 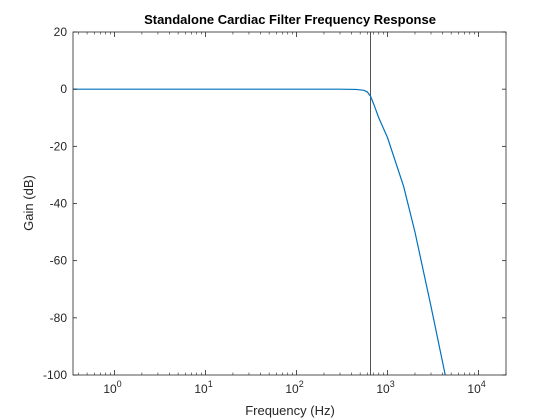 What do you see at coordinates (59, 146) in the screenshot?
I see `y-tick-label: -20` at bounding box center [59, 146].